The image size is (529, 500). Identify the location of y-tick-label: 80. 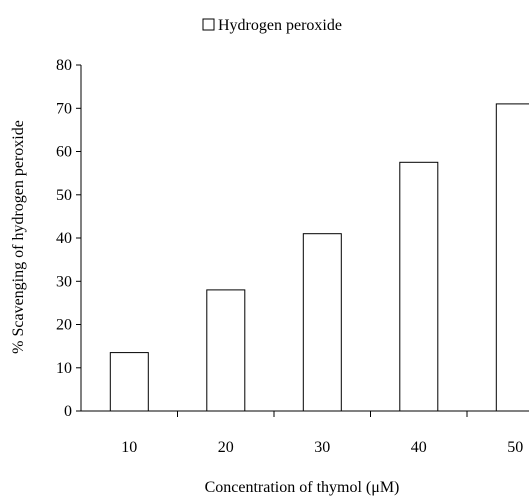
(64, 65).